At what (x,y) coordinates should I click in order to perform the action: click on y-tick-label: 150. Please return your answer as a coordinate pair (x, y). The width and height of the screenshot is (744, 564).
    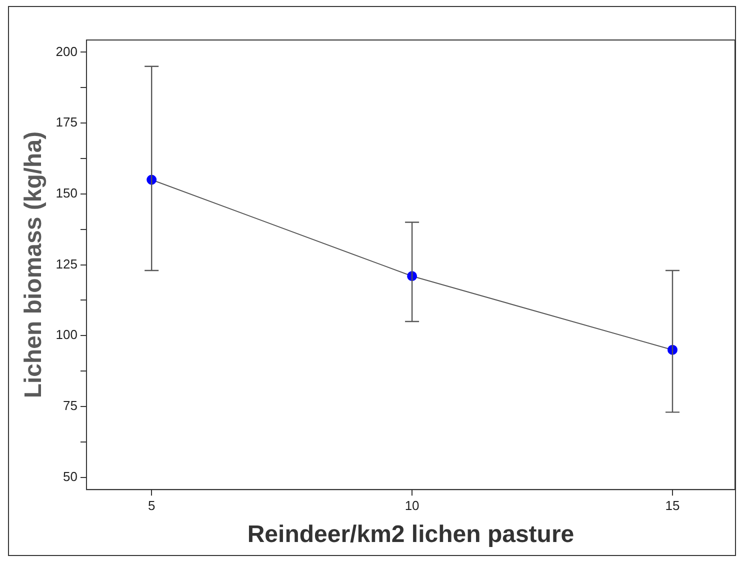
    Looking at the image, I should click on (67, 193).